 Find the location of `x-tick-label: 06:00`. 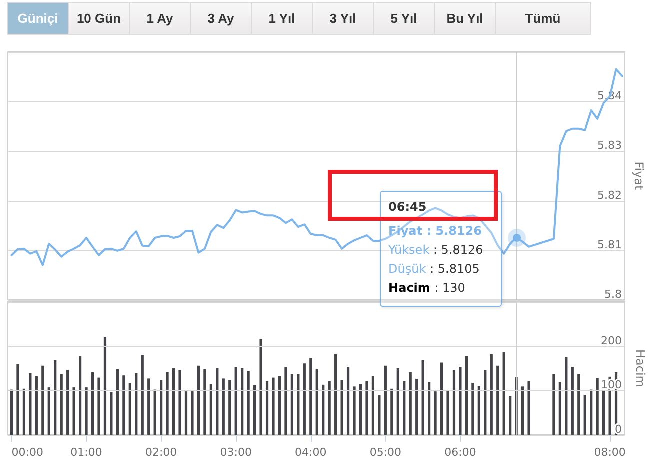

x-tick-label: 06:00 is located at coordinates (460, 452).